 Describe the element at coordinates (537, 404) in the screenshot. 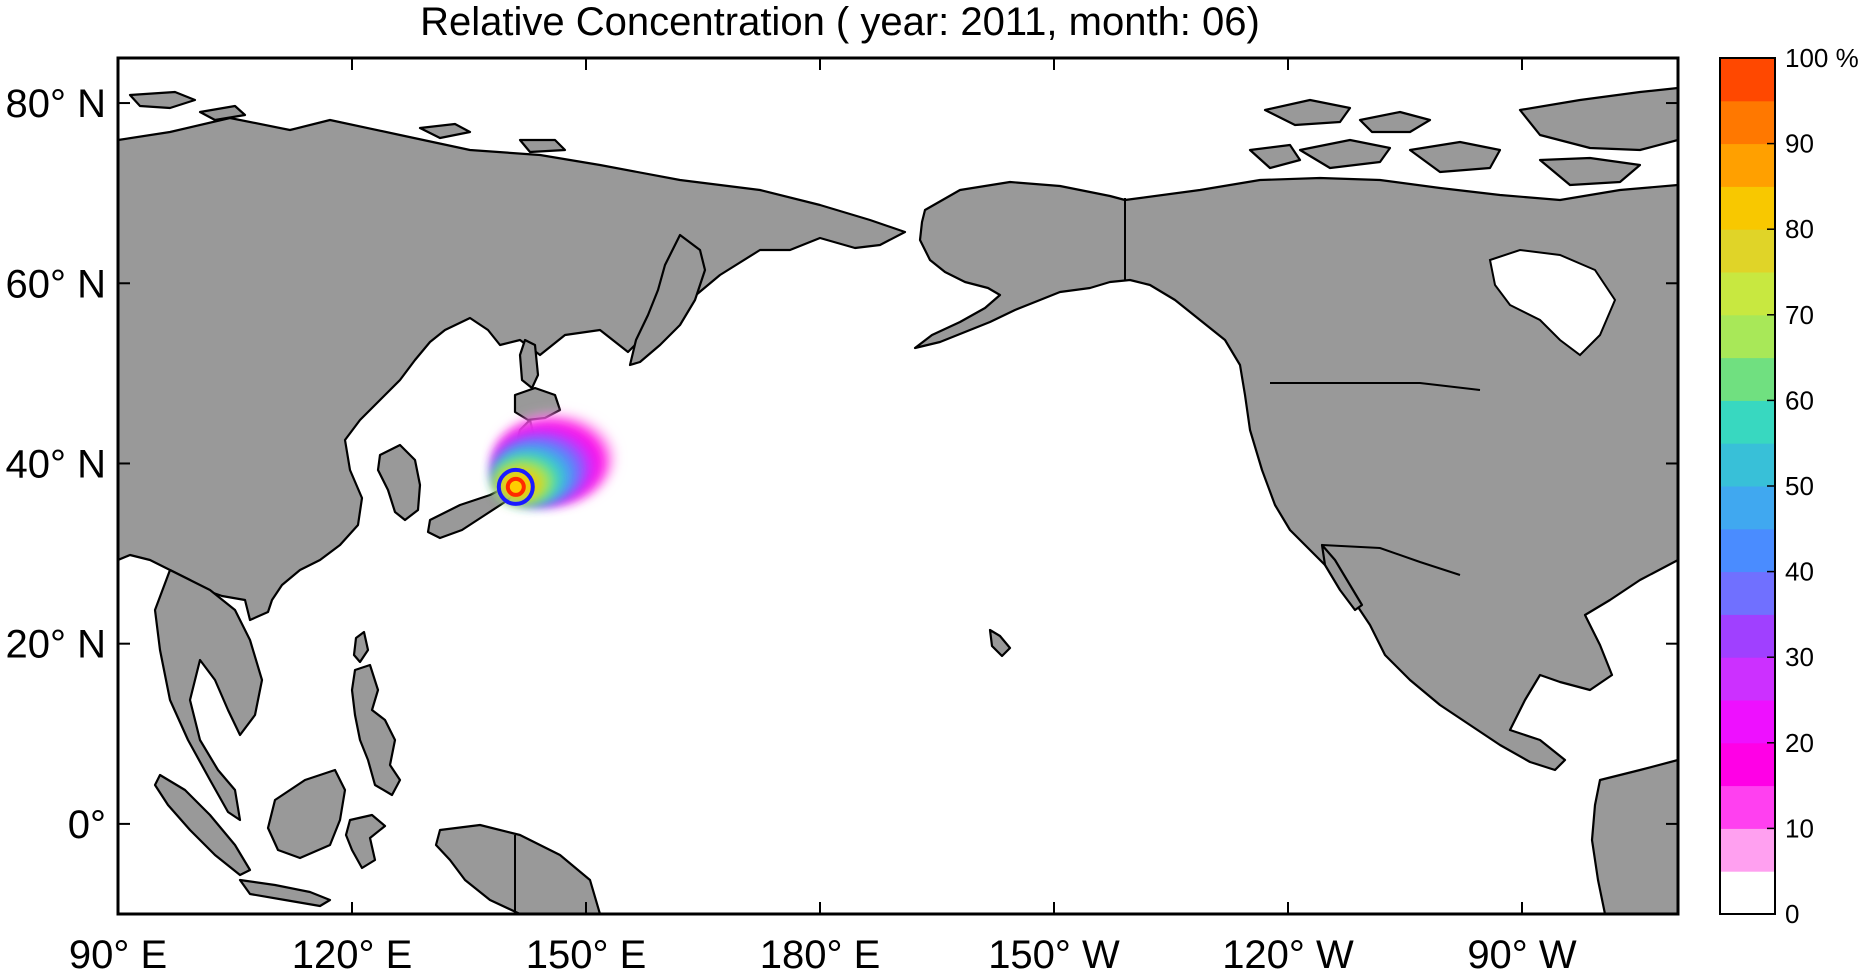

I see `landmass-hokkaido` at that location.